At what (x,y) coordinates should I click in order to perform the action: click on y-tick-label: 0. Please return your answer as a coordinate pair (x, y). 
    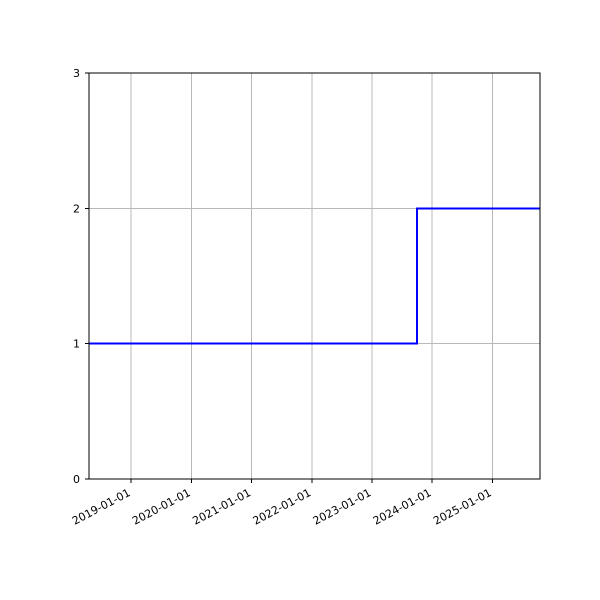
    Looking at the image, I should click on (76, 479).